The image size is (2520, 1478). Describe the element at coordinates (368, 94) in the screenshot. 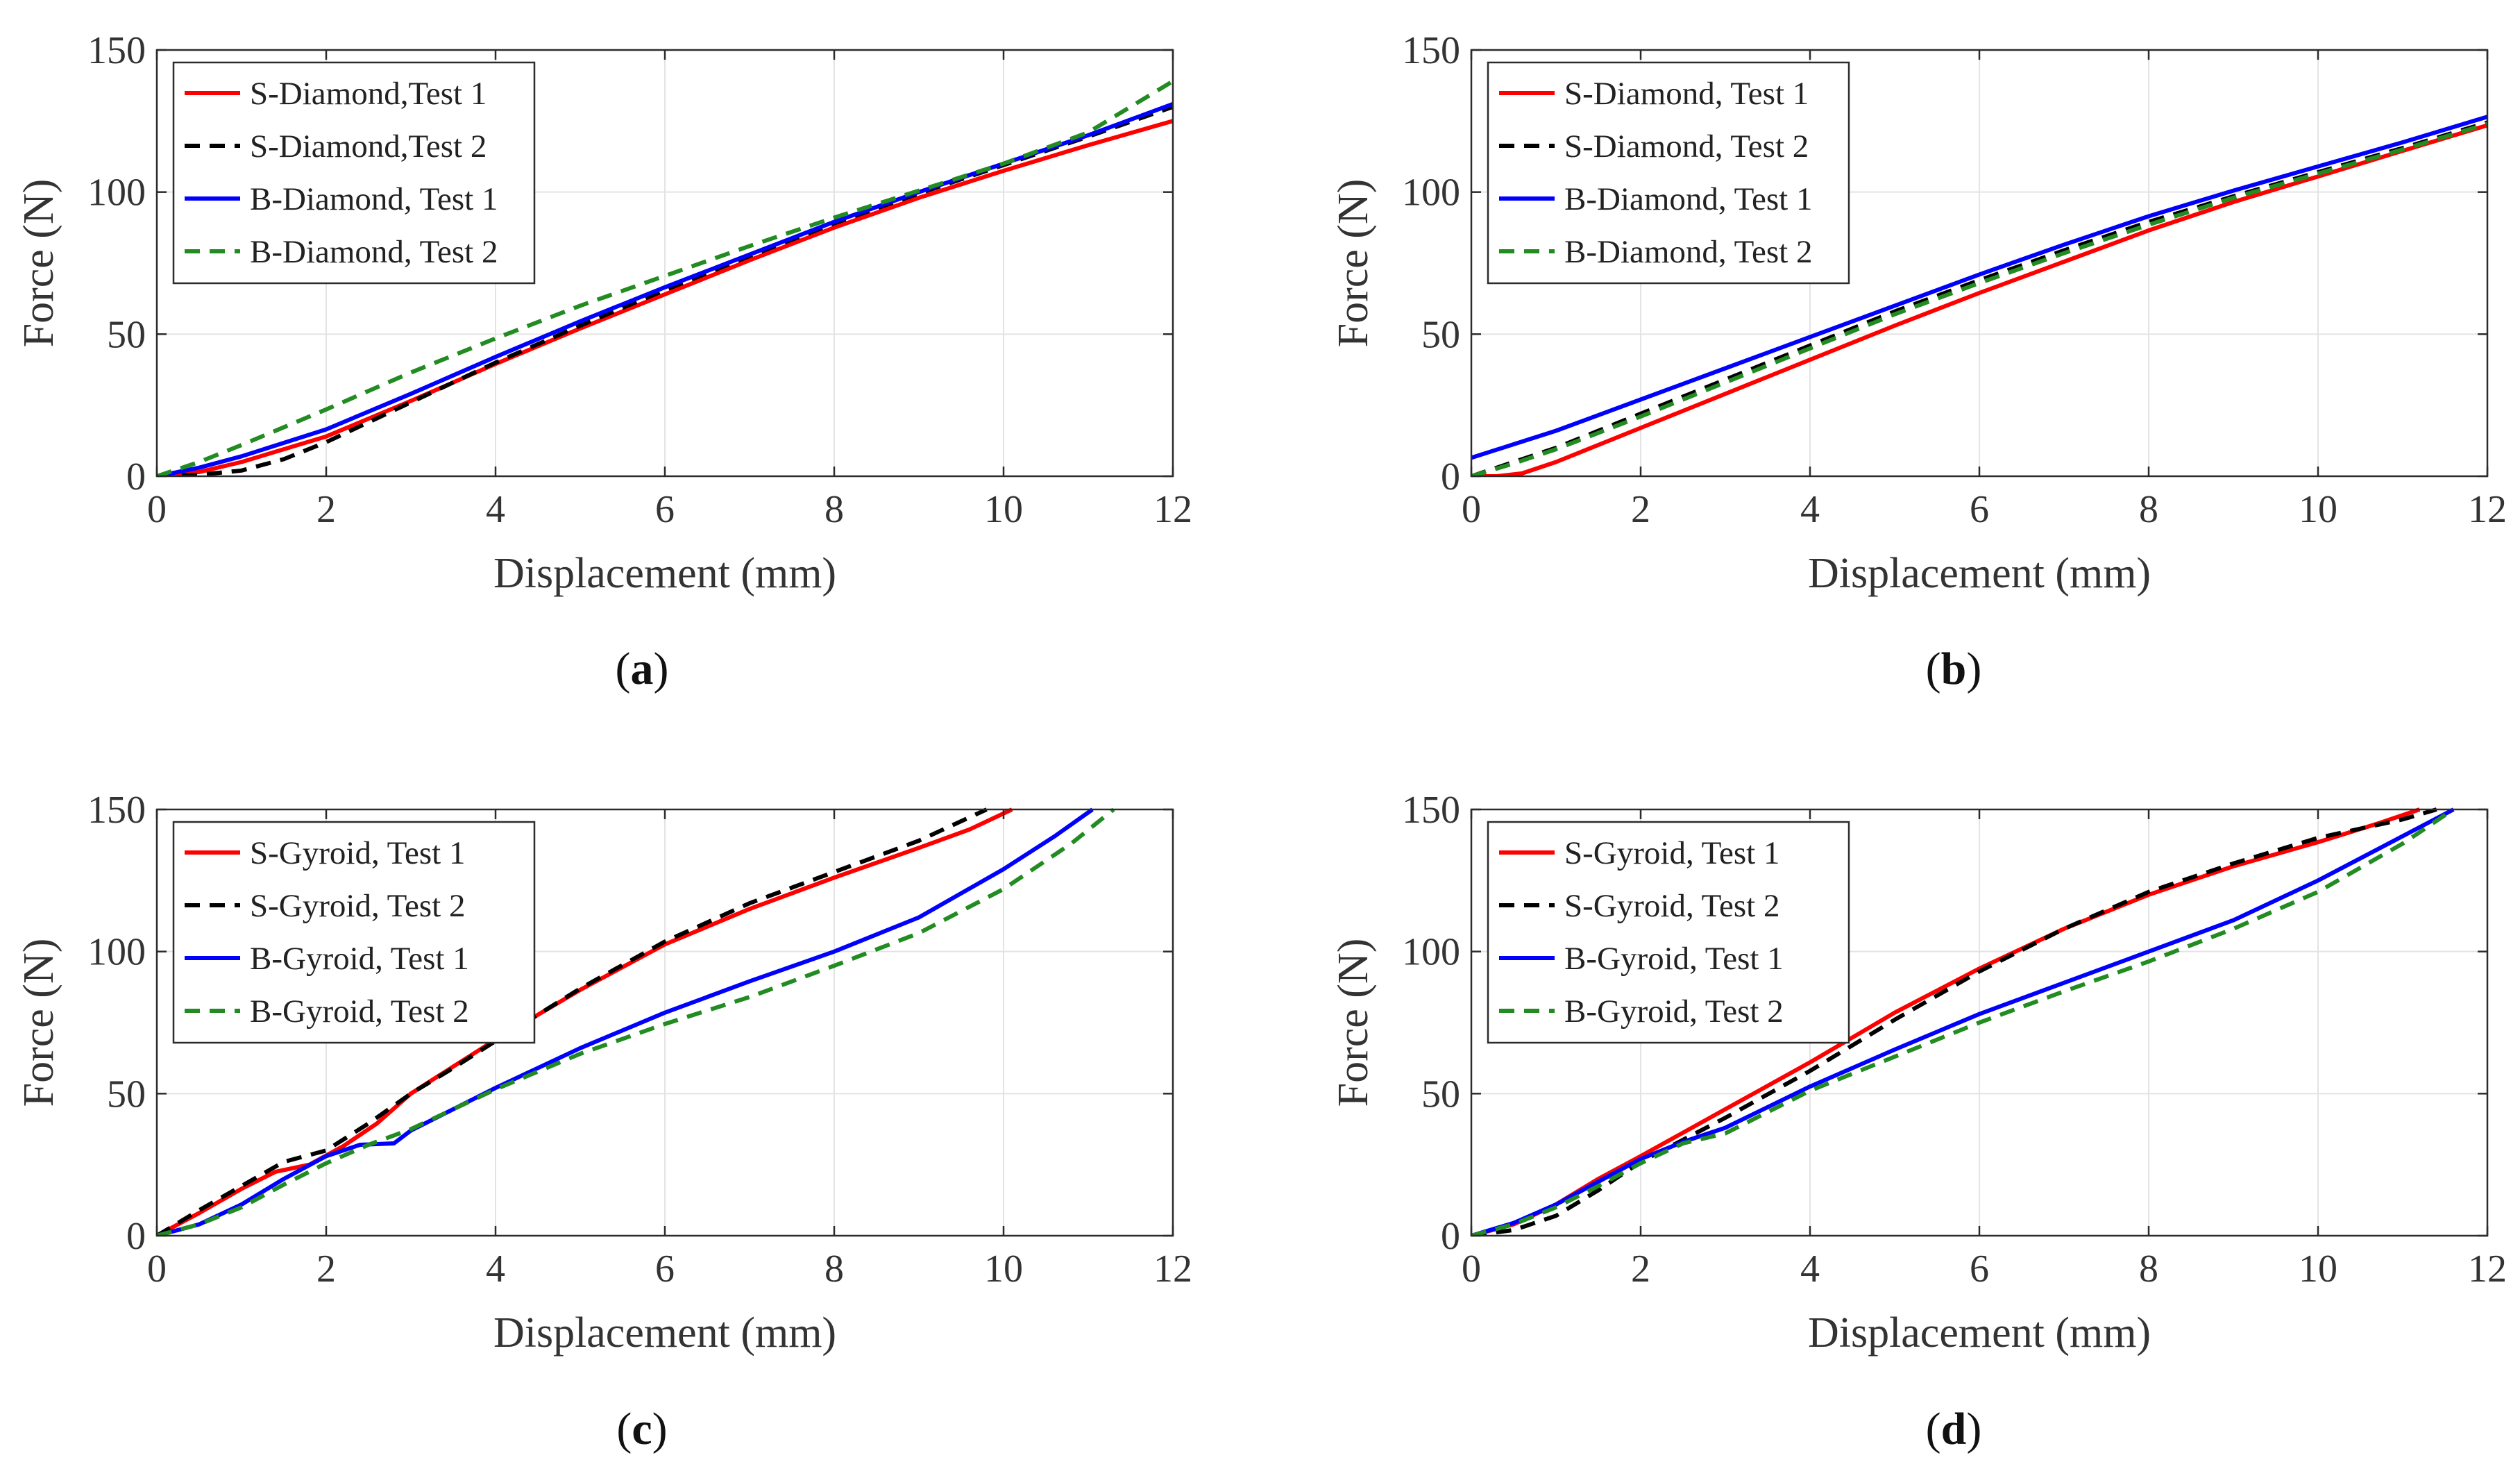

I see `legend-entry-label: S-Diamond,Test 1` at that location.